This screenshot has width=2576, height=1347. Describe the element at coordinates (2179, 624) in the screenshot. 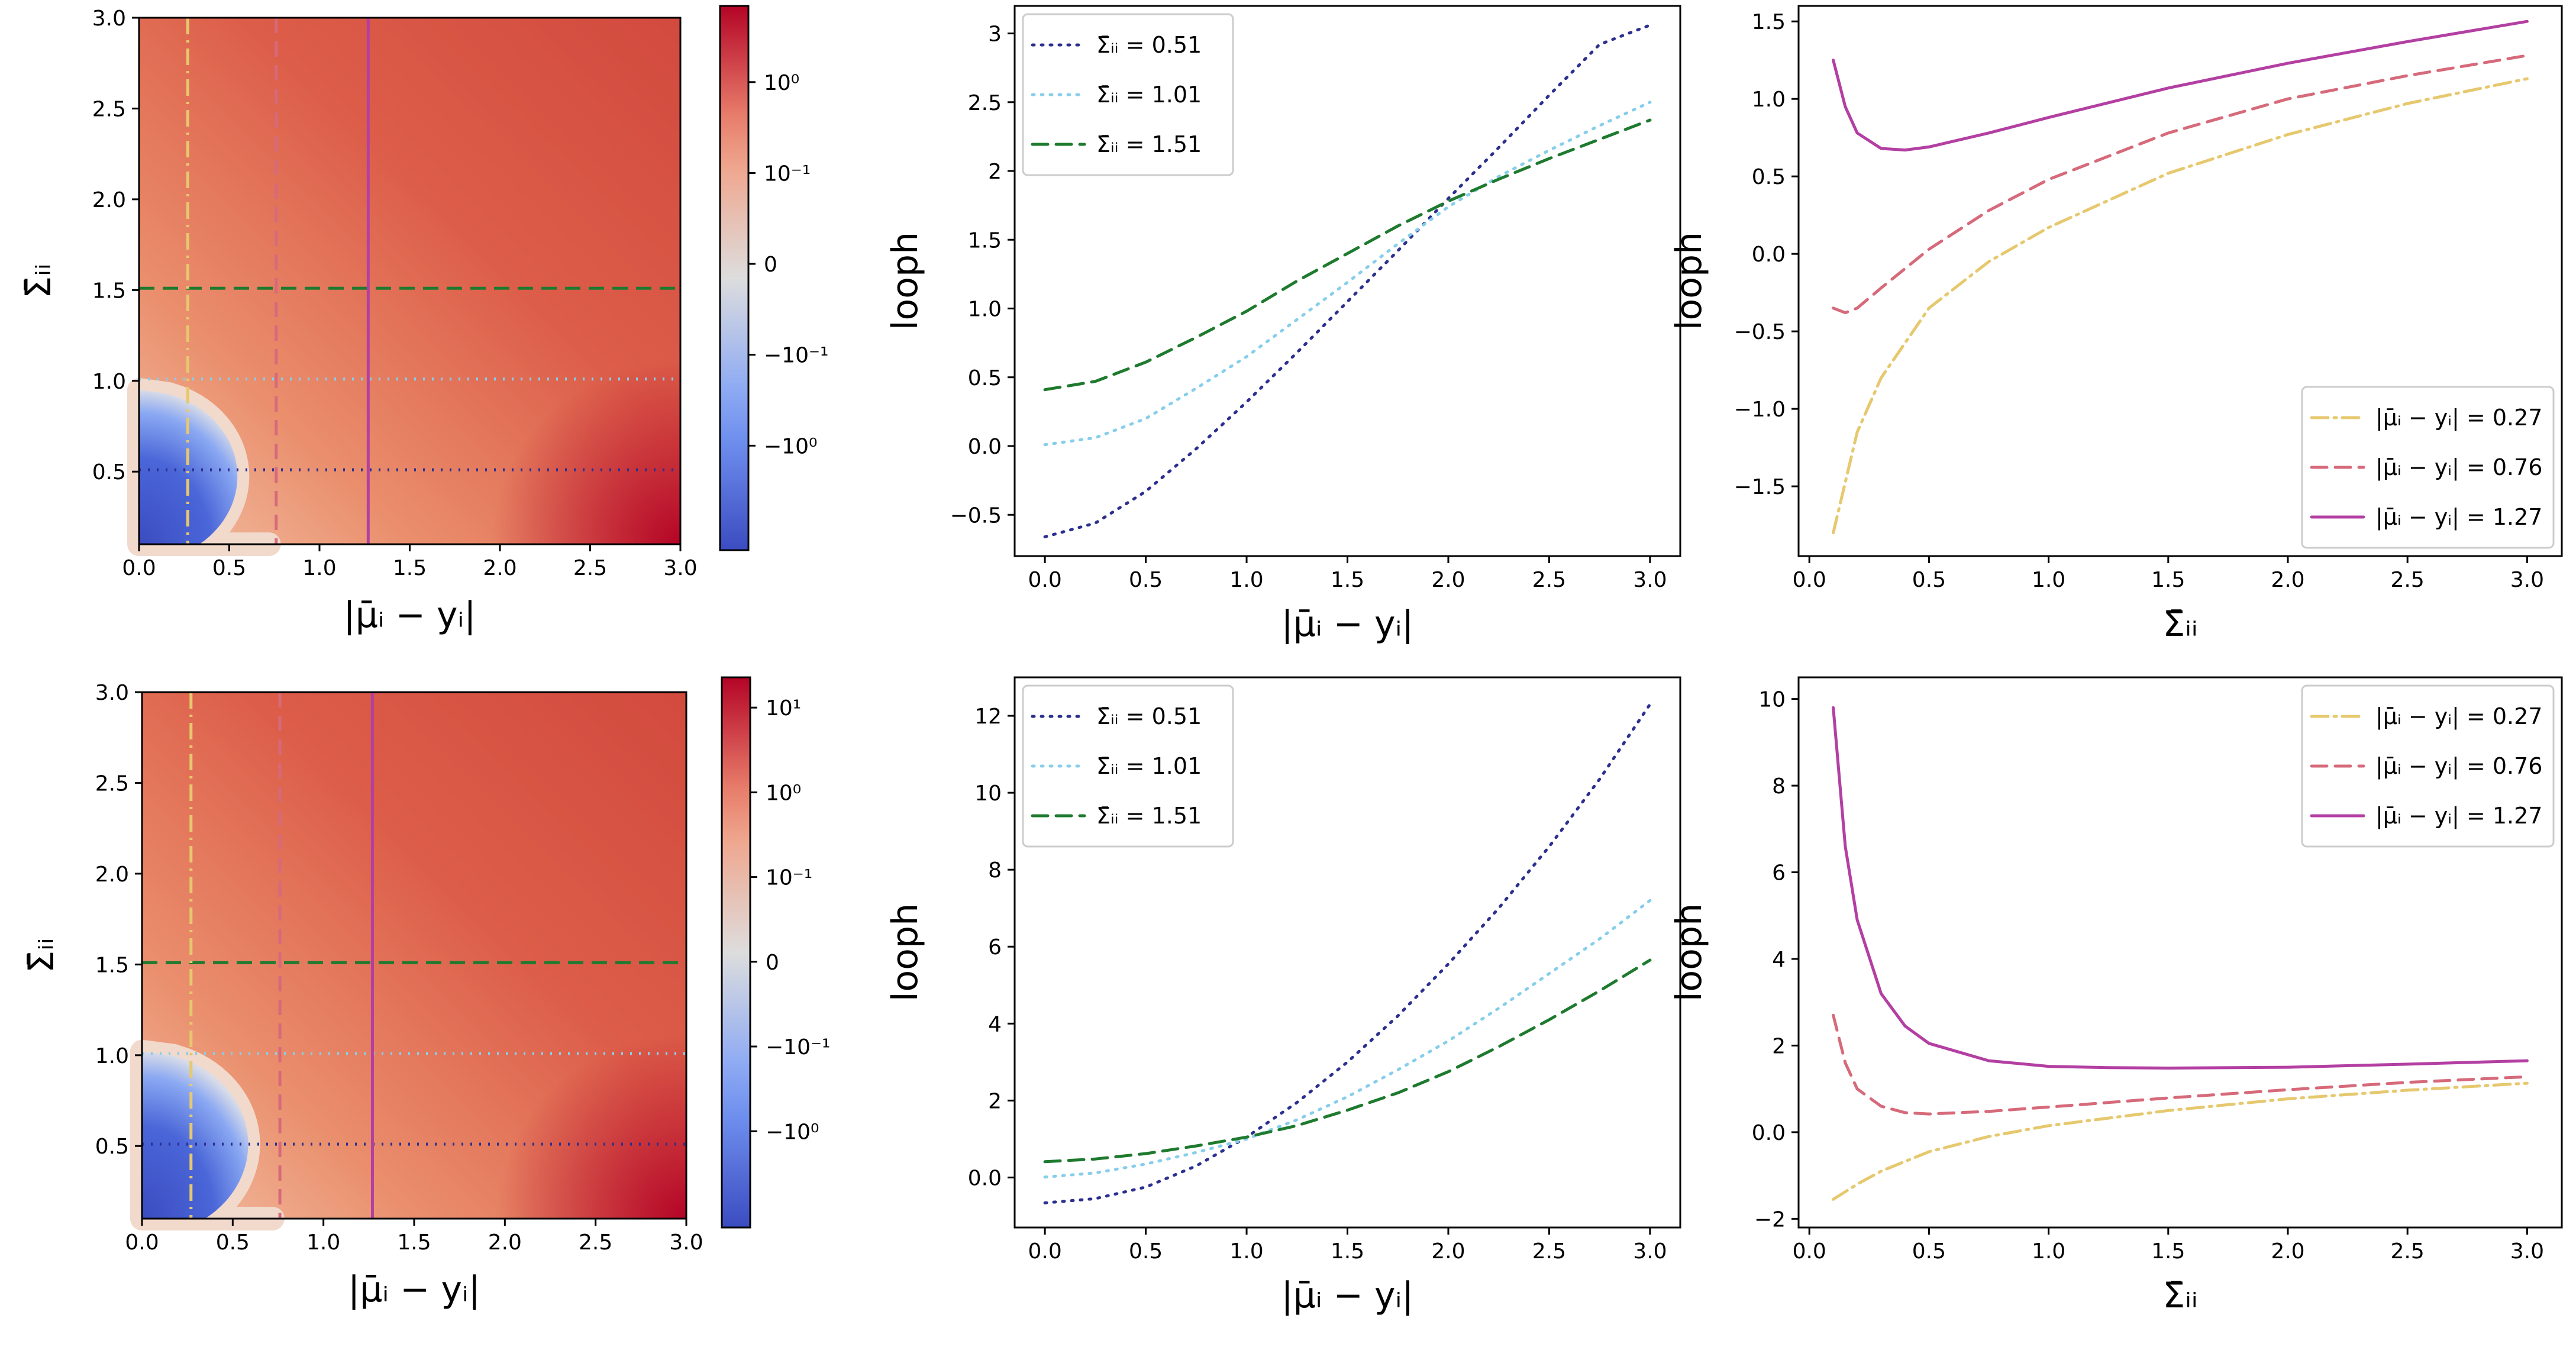

I see `x-axis-label: Σ̄ᵢᵢ` at that location.